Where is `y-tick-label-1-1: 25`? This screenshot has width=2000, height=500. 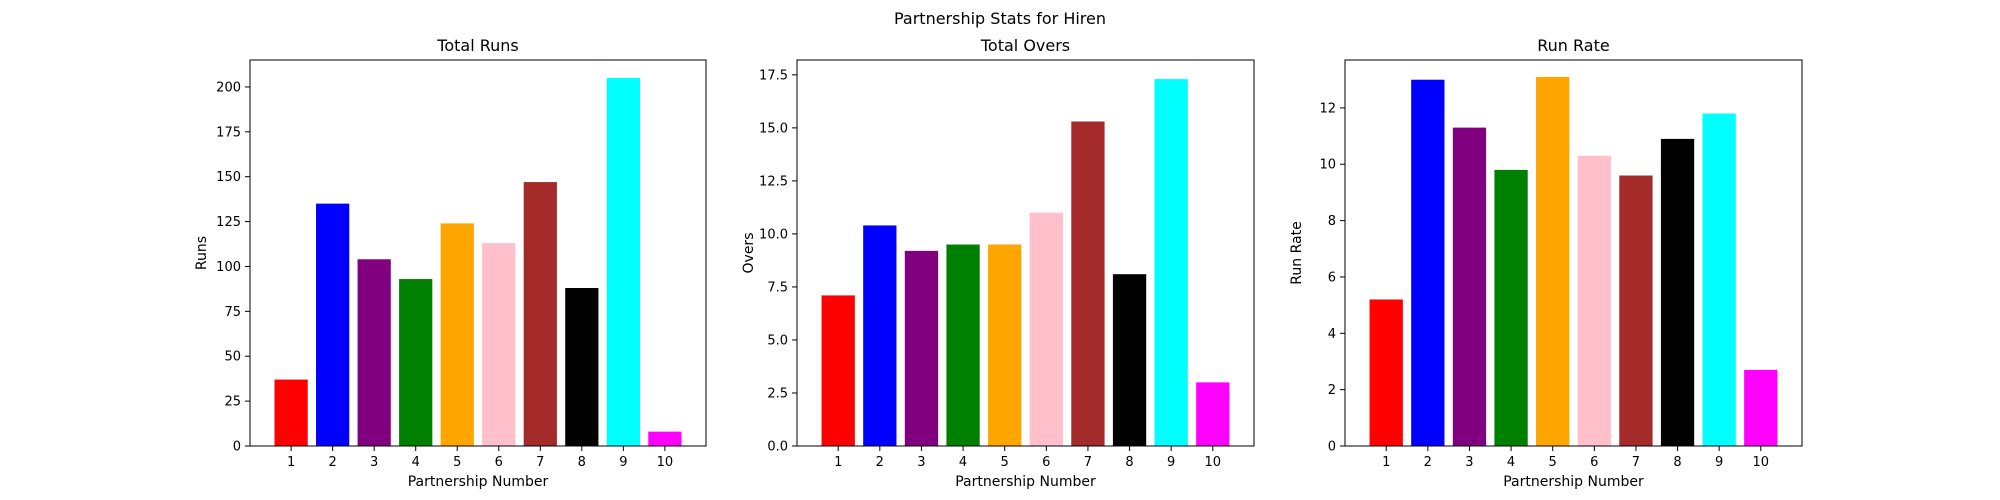 y-tick-label-1-1: 25 is located at coordinates (232, 402).